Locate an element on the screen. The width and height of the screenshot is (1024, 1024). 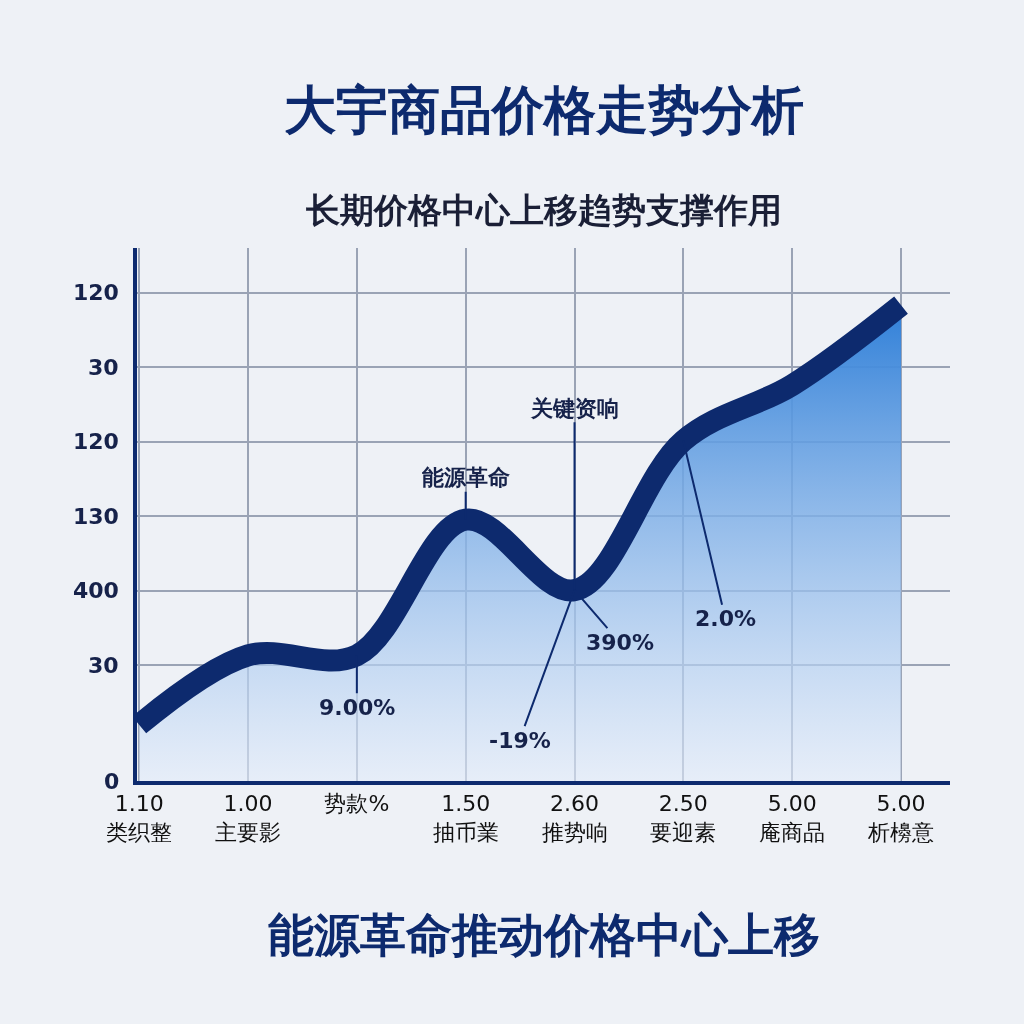
annotation: 关键资响 is located at coordinates (574, 408).